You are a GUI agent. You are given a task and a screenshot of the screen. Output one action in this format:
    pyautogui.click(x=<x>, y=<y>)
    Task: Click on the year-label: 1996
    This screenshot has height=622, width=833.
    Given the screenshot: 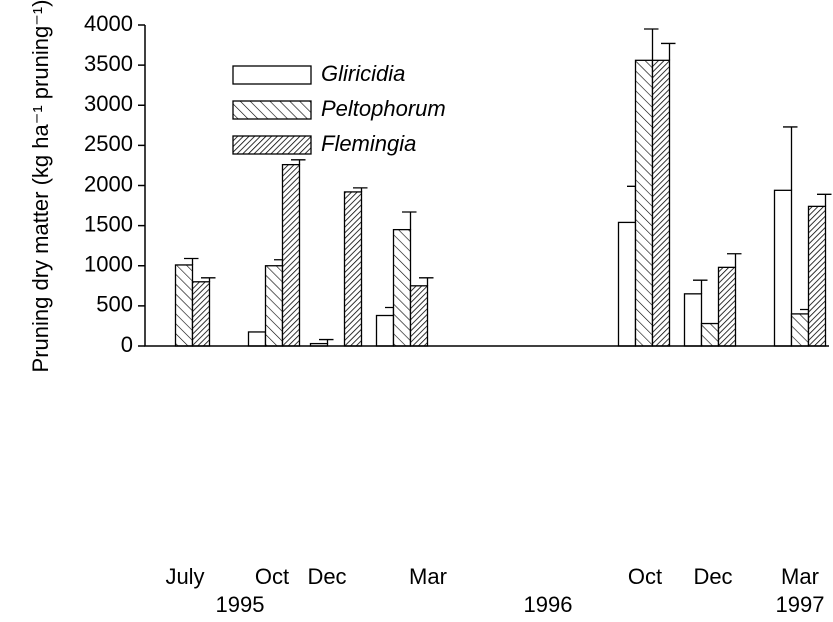 What is the action you would take?
    pyautogui.click(x=548, y=604)
    